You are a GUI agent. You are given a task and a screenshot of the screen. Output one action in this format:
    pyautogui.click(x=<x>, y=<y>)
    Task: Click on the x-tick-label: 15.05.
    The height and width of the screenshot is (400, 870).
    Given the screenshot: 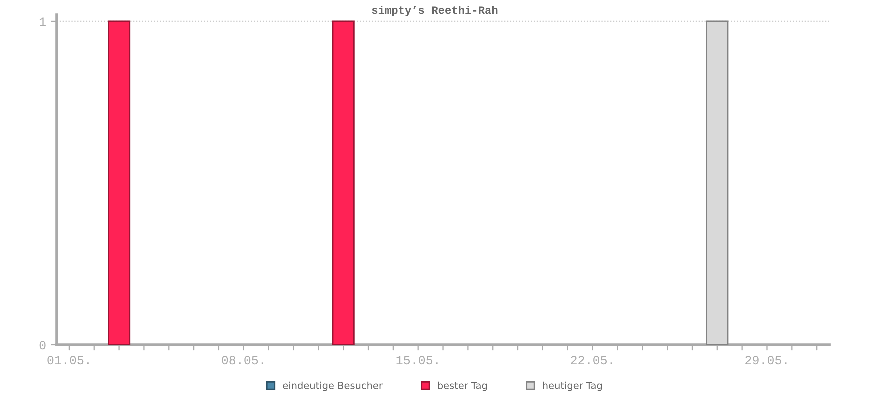 What is the action you would take?
    pyautogui.click(x=417, y=360)
    